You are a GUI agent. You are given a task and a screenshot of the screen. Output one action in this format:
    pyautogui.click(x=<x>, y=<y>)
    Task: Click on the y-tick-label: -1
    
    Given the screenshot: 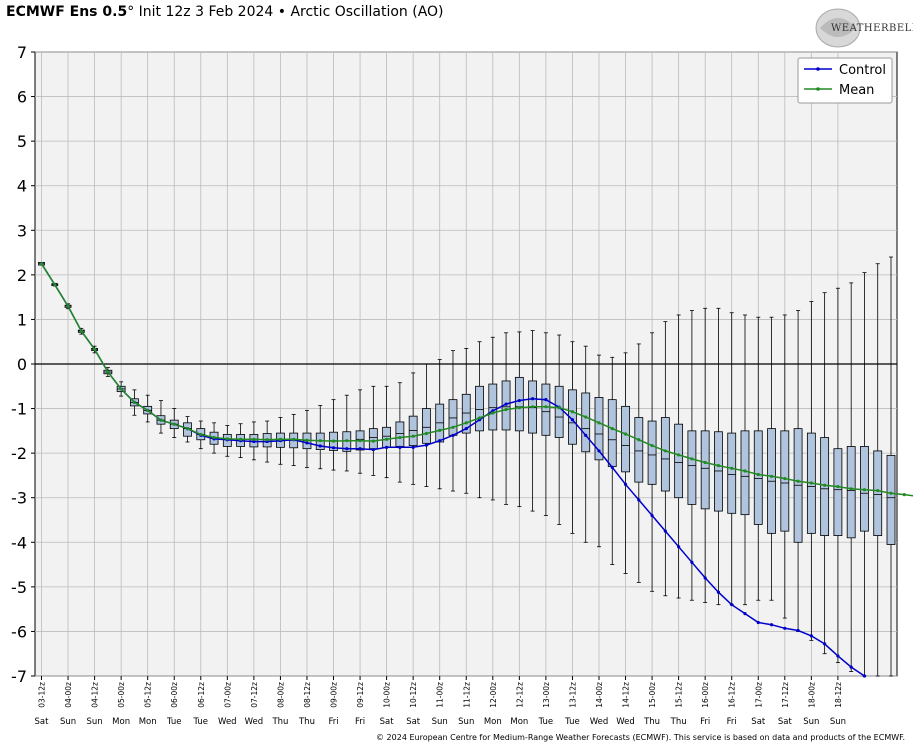 What is the action you would take?
    pyautogui.click(x=19, y=409)
    